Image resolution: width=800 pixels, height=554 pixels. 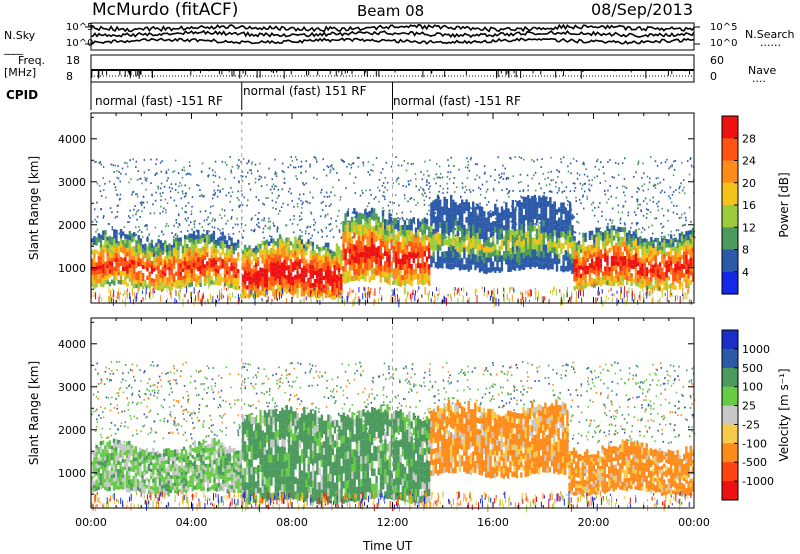 What do you see at coordinates (72, 139) in the screenshot?
I see `y-tick-label: 4000` at bounding box center [72, 139].